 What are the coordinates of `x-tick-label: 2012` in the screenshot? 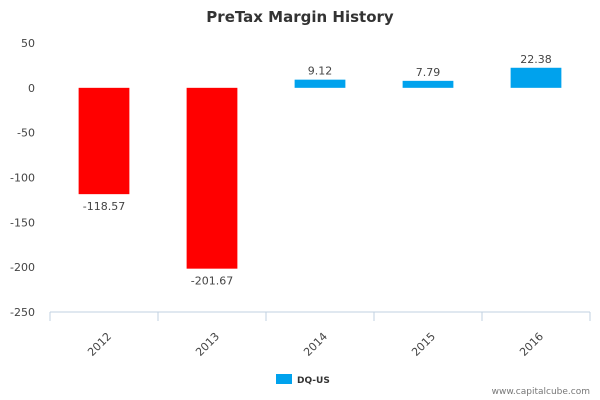 It's located at (99, 344).